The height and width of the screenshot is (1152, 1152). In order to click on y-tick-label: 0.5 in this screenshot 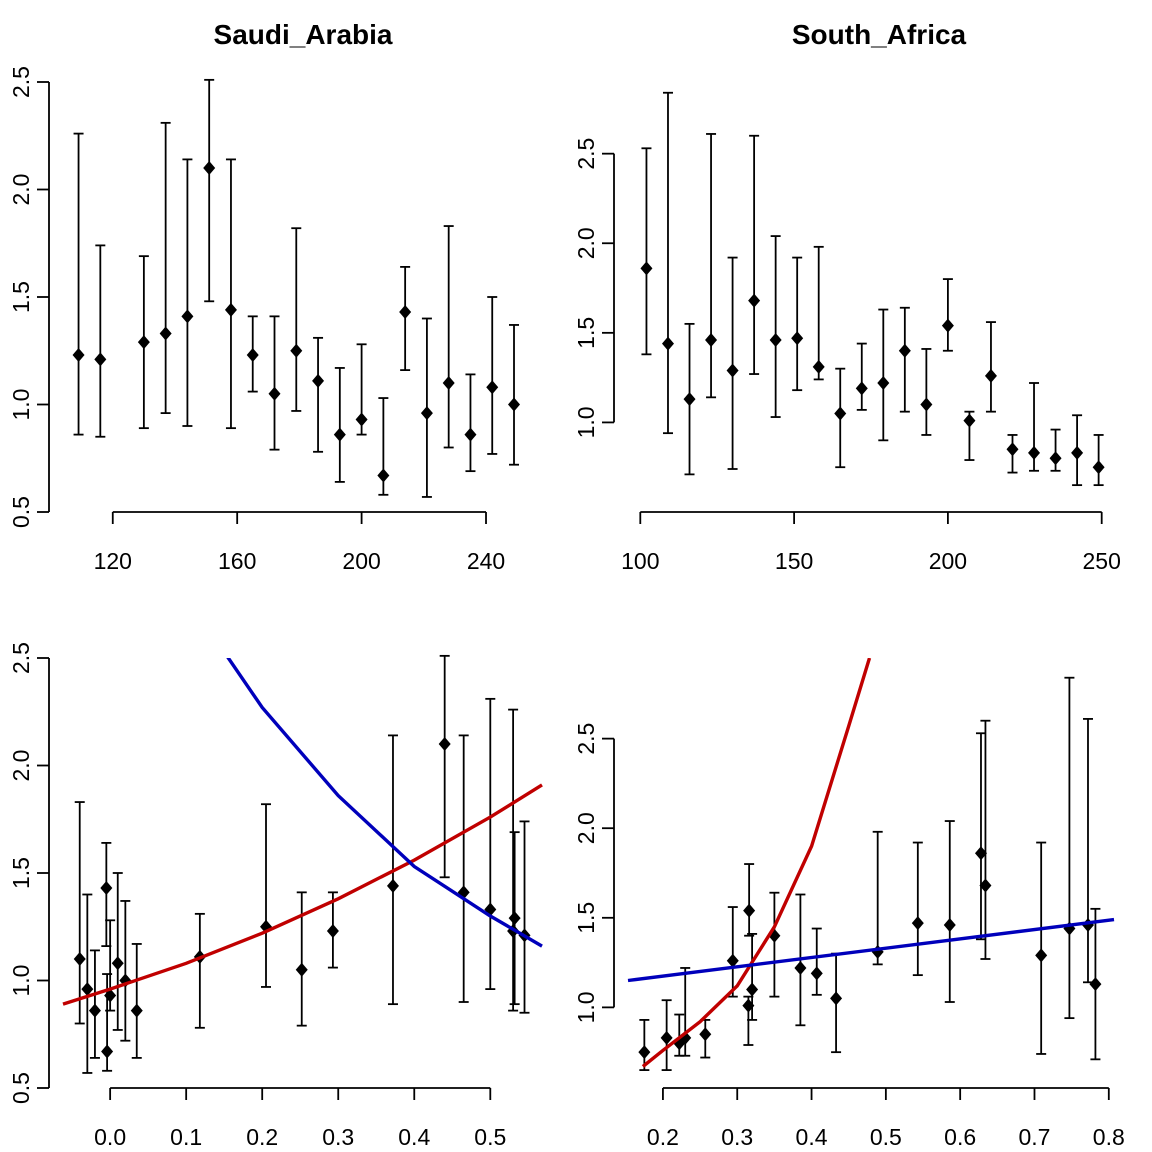, I will do `click(21, 512)`.